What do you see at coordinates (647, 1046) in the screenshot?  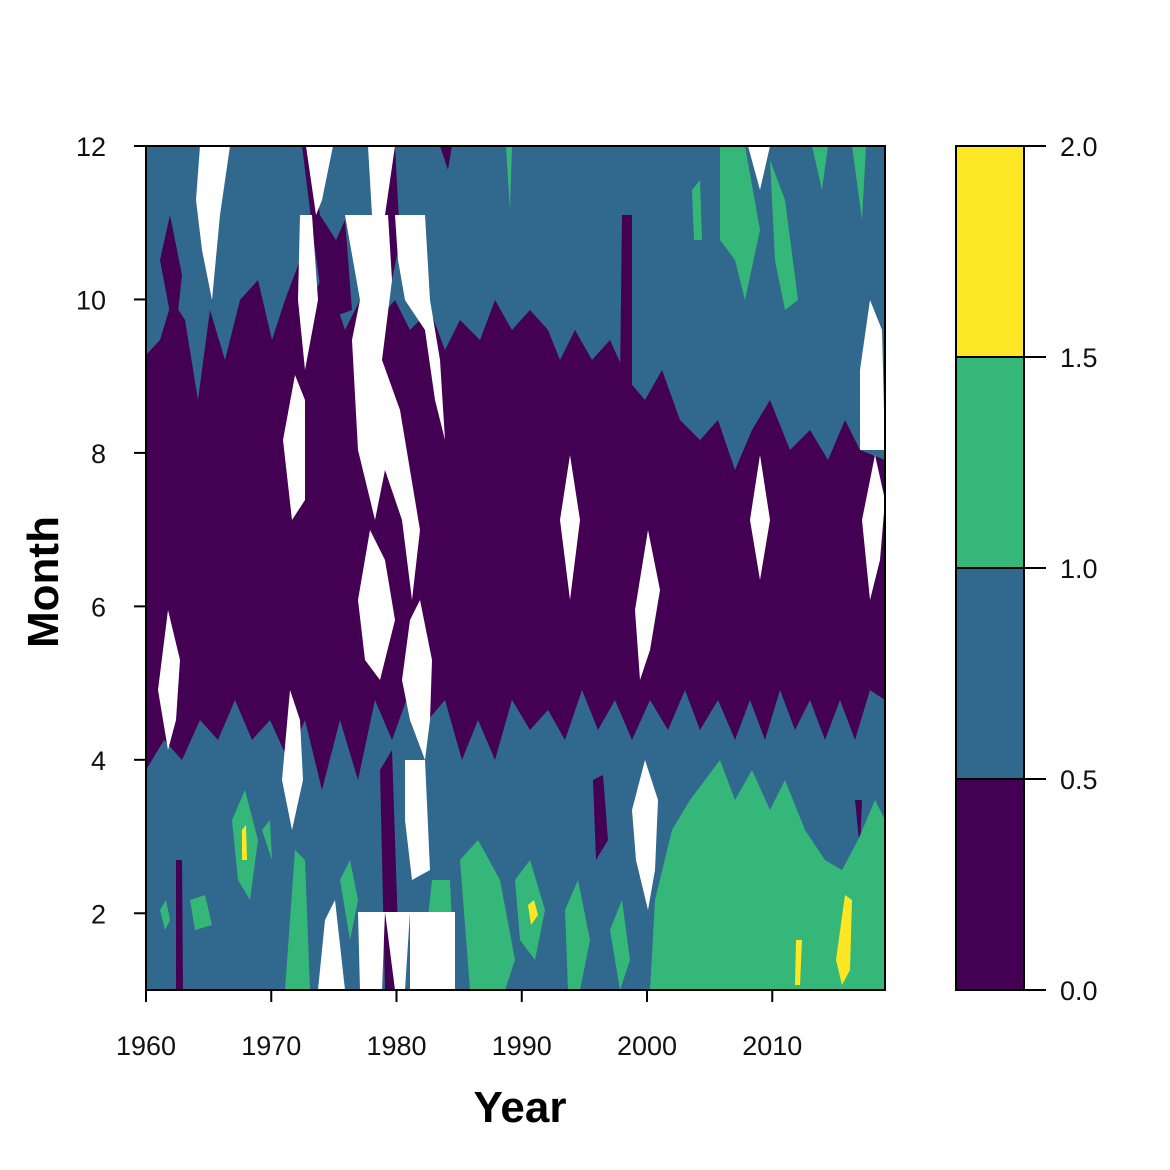 I see `x-tick-label: 2000` at bounding box center [647, 1046].